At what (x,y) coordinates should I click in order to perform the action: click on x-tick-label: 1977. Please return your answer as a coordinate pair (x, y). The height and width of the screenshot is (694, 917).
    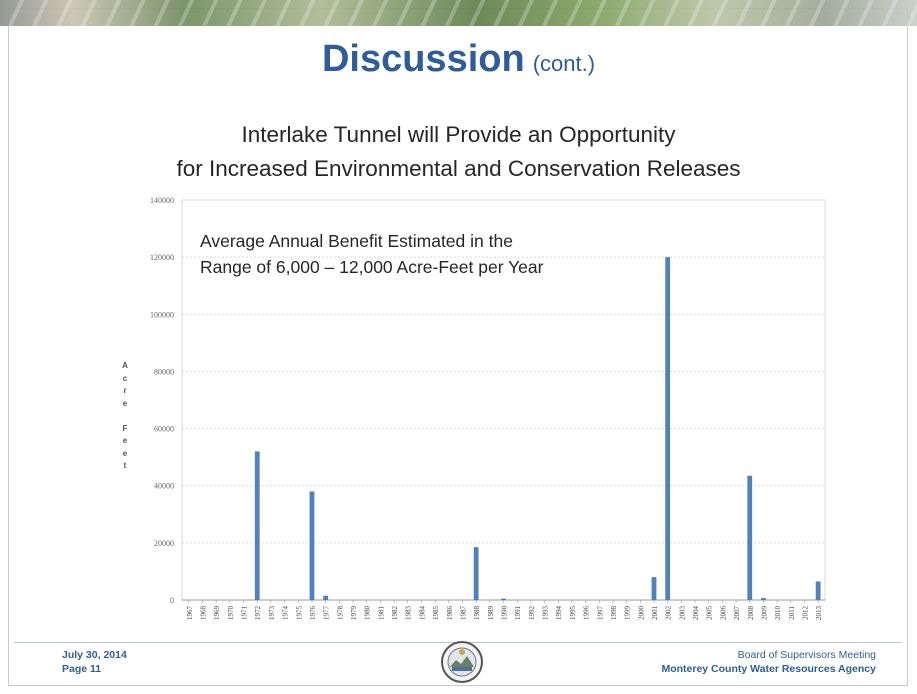
    Looking at the image, I should click on (327, 613).